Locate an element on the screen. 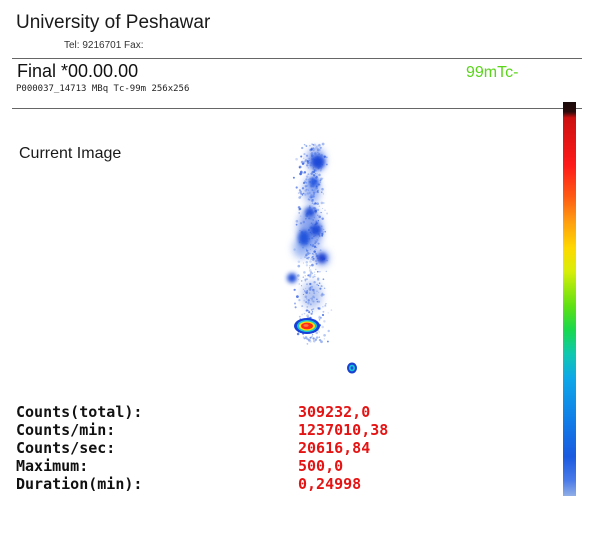  study-divider is located at coordinates (297, 108).